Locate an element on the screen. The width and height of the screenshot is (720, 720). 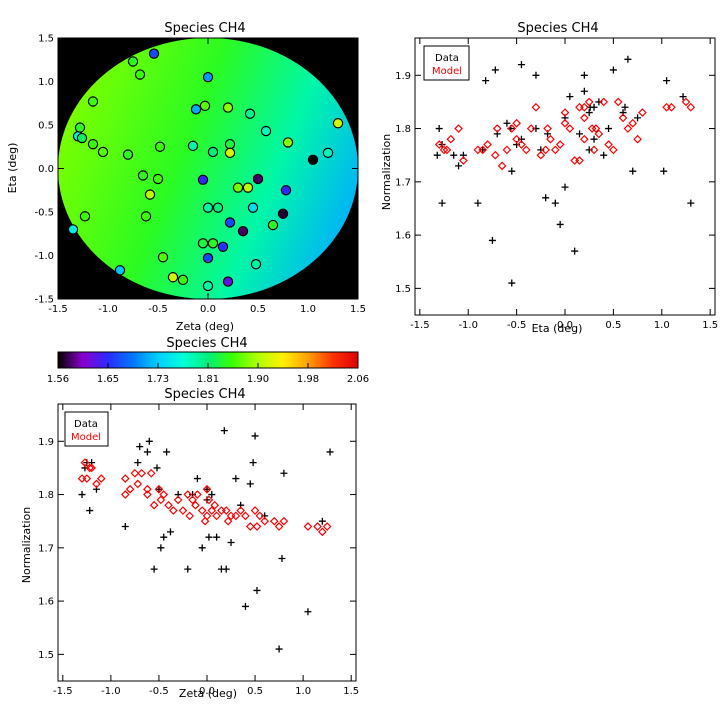
norm-zeta-xtick-label: -0.5 is located at coordinates (159, 691).